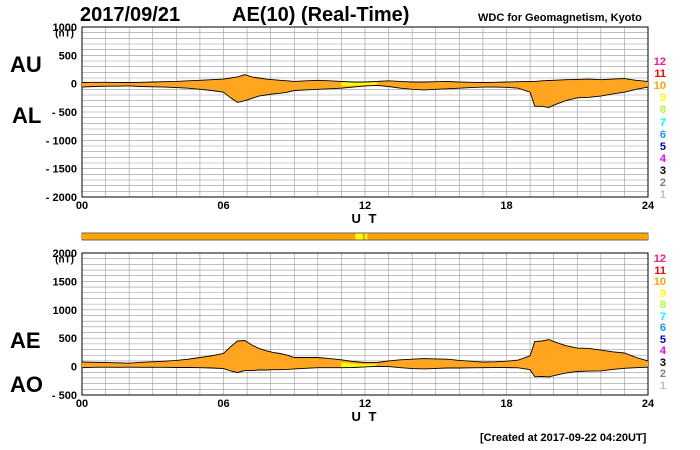  What do you see at coordinates (25, 340) in the screenshot?
I see `ae-label: AE` at bounding box center [25, 340].